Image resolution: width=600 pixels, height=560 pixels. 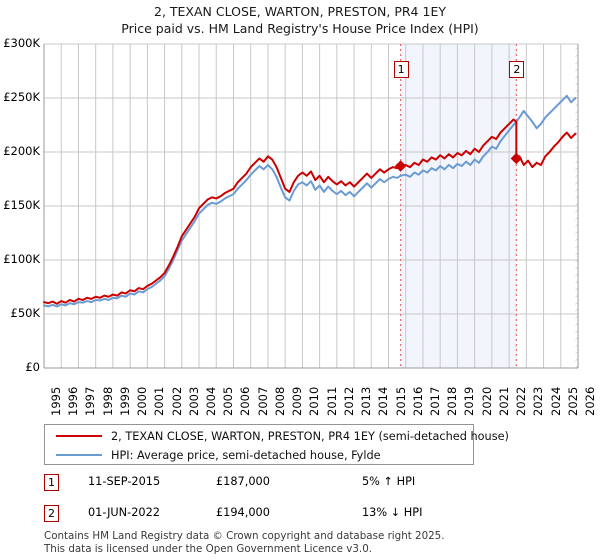 I want to click on x-axis-tick-label: 2009, so click(x=297, y=401).